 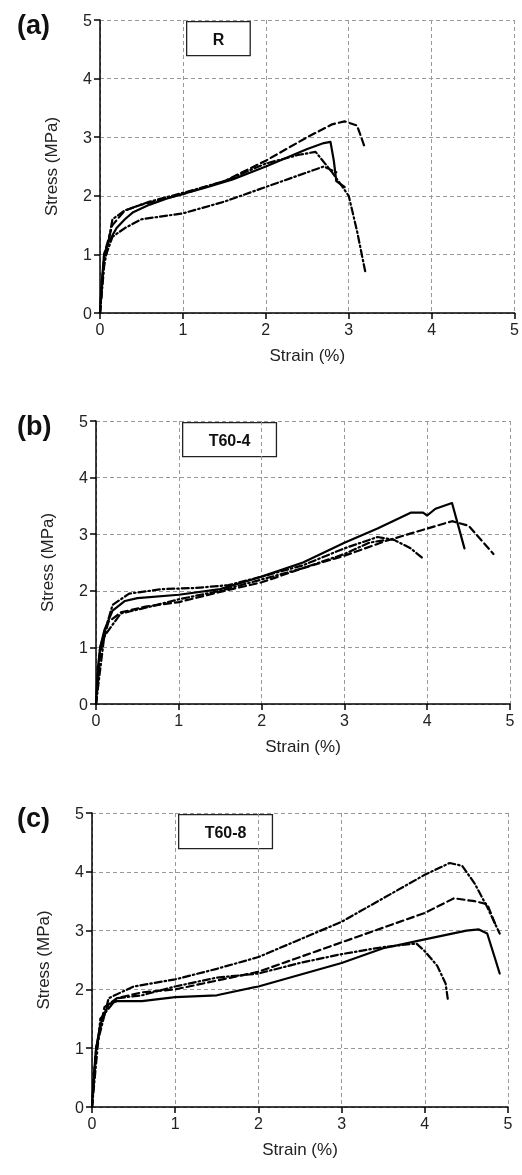 What do you see at coordinates (100, 329) in the screenshot?
I see `x-tick-label: 0` at bounding box center [100, 329].